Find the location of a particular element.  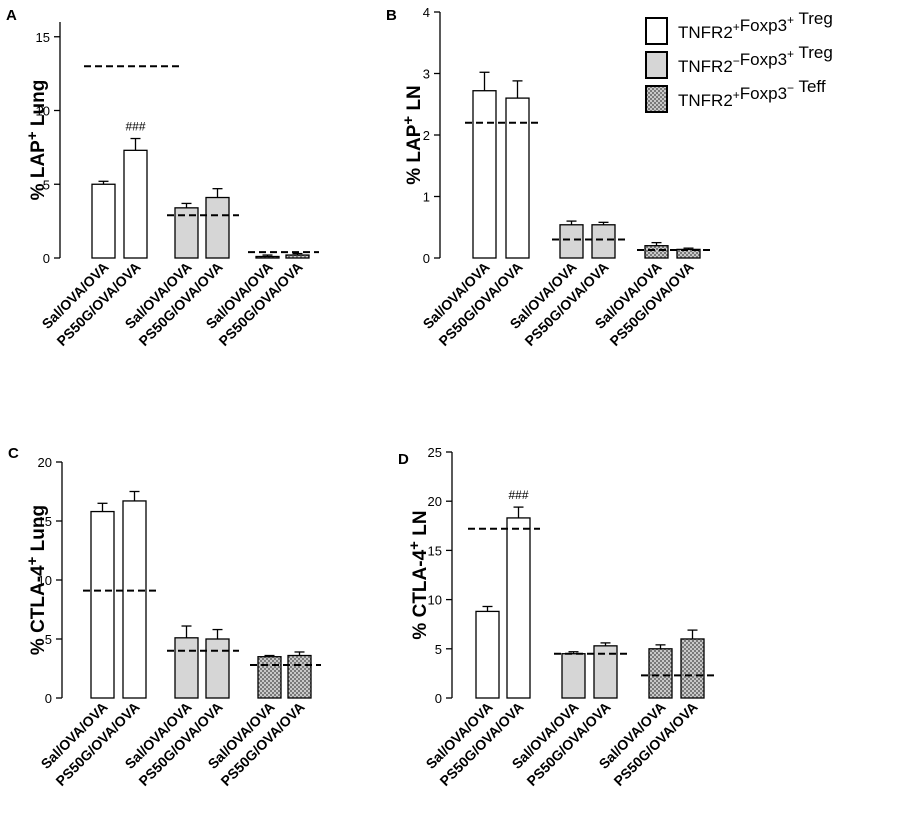

y-axis-label: % LAP+ Lung is located at coordinates (36, 140).